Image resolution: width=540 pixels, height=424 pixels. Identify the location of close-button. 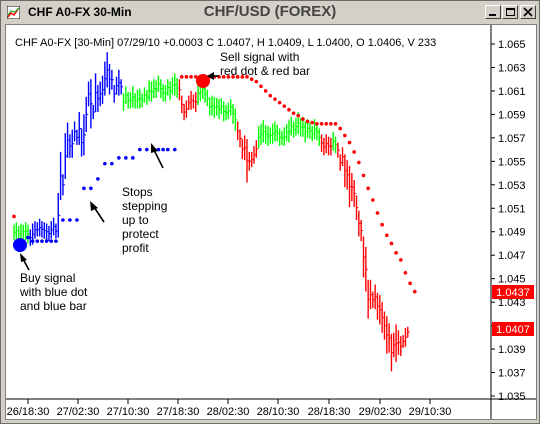
(528, 12).